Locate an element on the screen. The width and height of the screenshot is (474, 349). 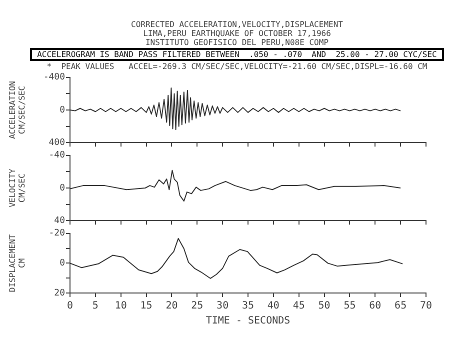
x-tick-label: 45 is located at coordinates (298, 306).